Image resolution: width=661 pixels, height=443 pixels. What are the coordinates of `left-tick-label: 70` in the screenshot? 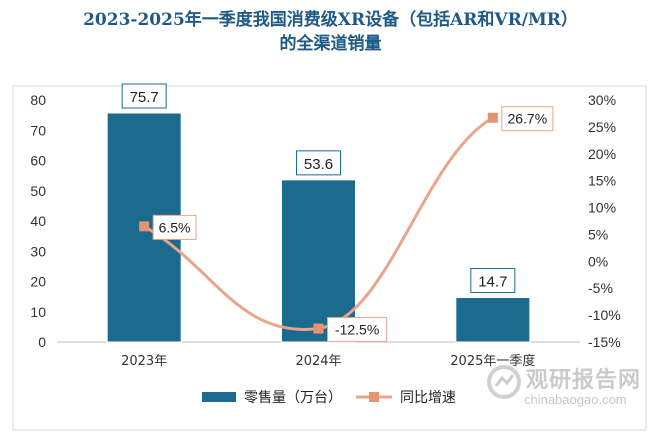 It's located at (38, 130).